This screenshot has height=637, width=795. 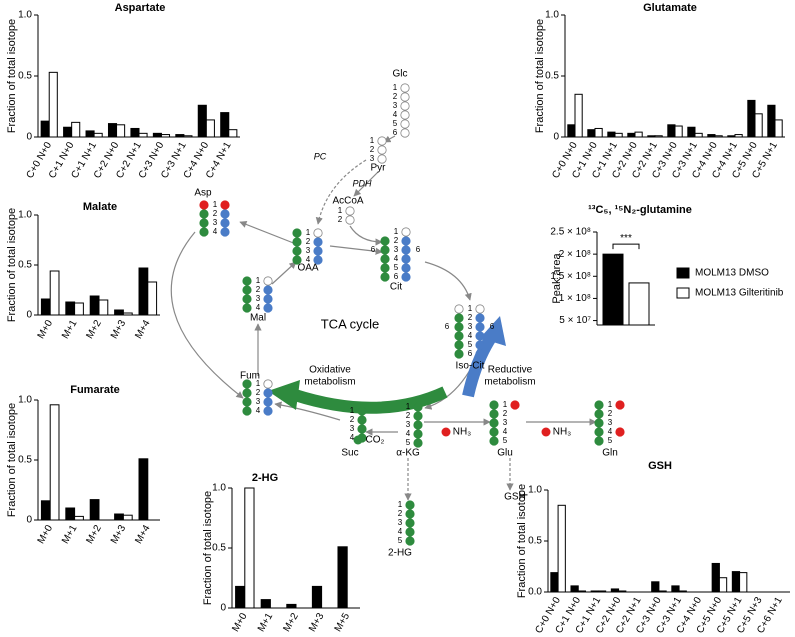 I want to click on molecule-label: Gln, so click(x=610, y=453).